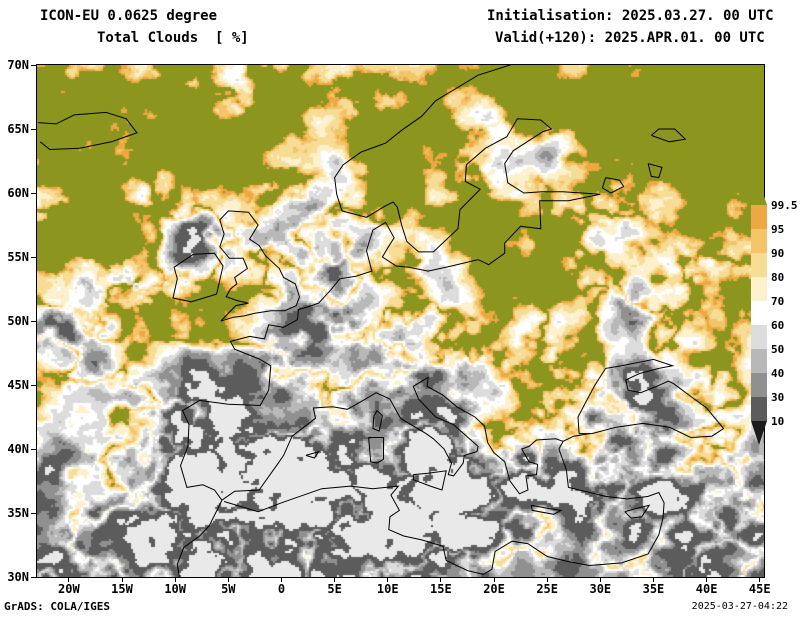 The width and height of the screenshot is (800, 618). I want to click on lat-tick-label: 70N, so click(18, 65).